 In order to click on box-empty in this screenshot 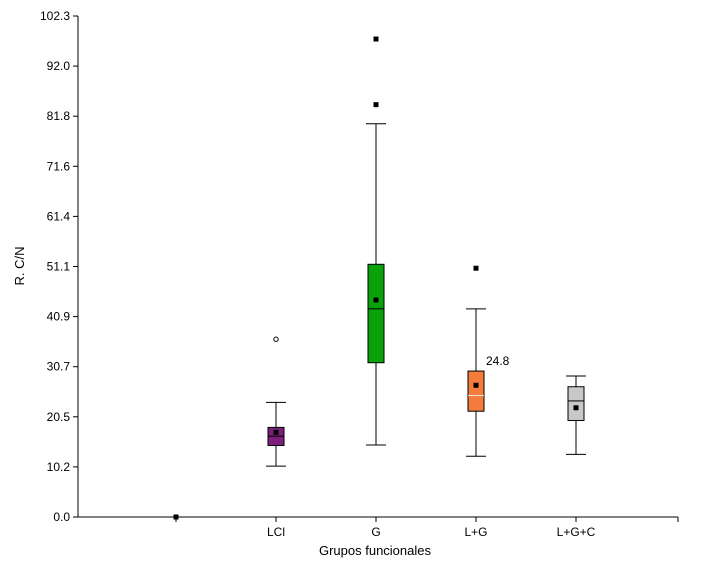, I will do `click(176, 517)`.